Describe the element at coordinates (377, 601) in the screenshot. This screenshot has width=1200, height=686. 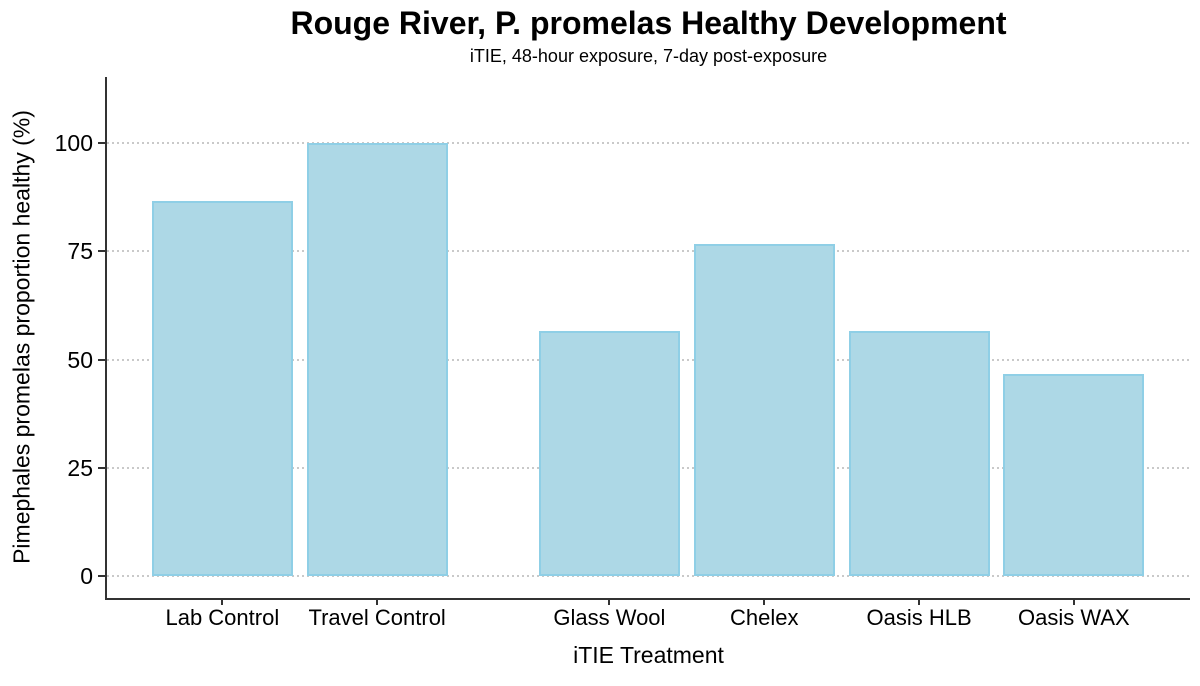
I see `x-tick-travel-control` at that location.